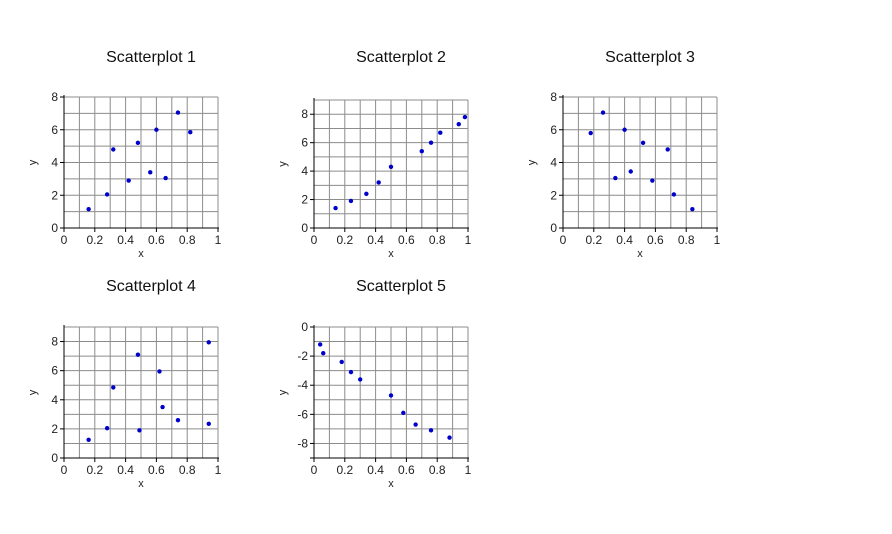 This screenshot has height=534, width=892. What do you see at coordinates (151, 57) in the screenshot?
I see `chart-title: Scatterplot 1` at bounding box center [151, 57].